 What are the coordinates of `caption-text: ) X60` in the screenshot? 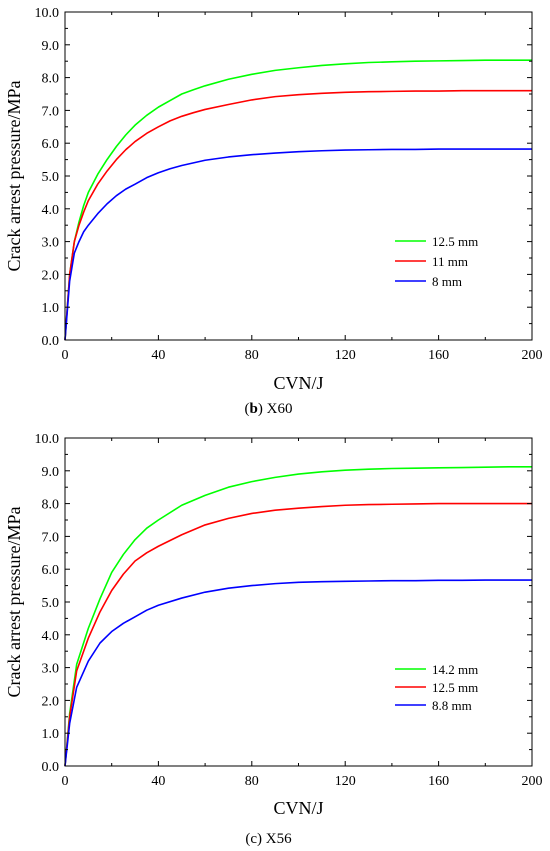 It's located at (275, 409).